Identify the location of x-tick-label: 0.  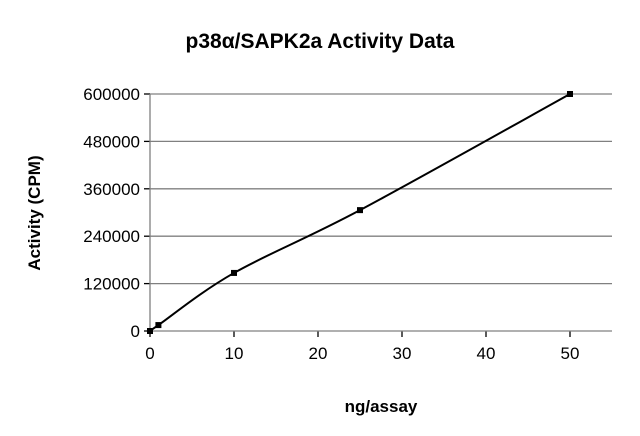
(149, 353).